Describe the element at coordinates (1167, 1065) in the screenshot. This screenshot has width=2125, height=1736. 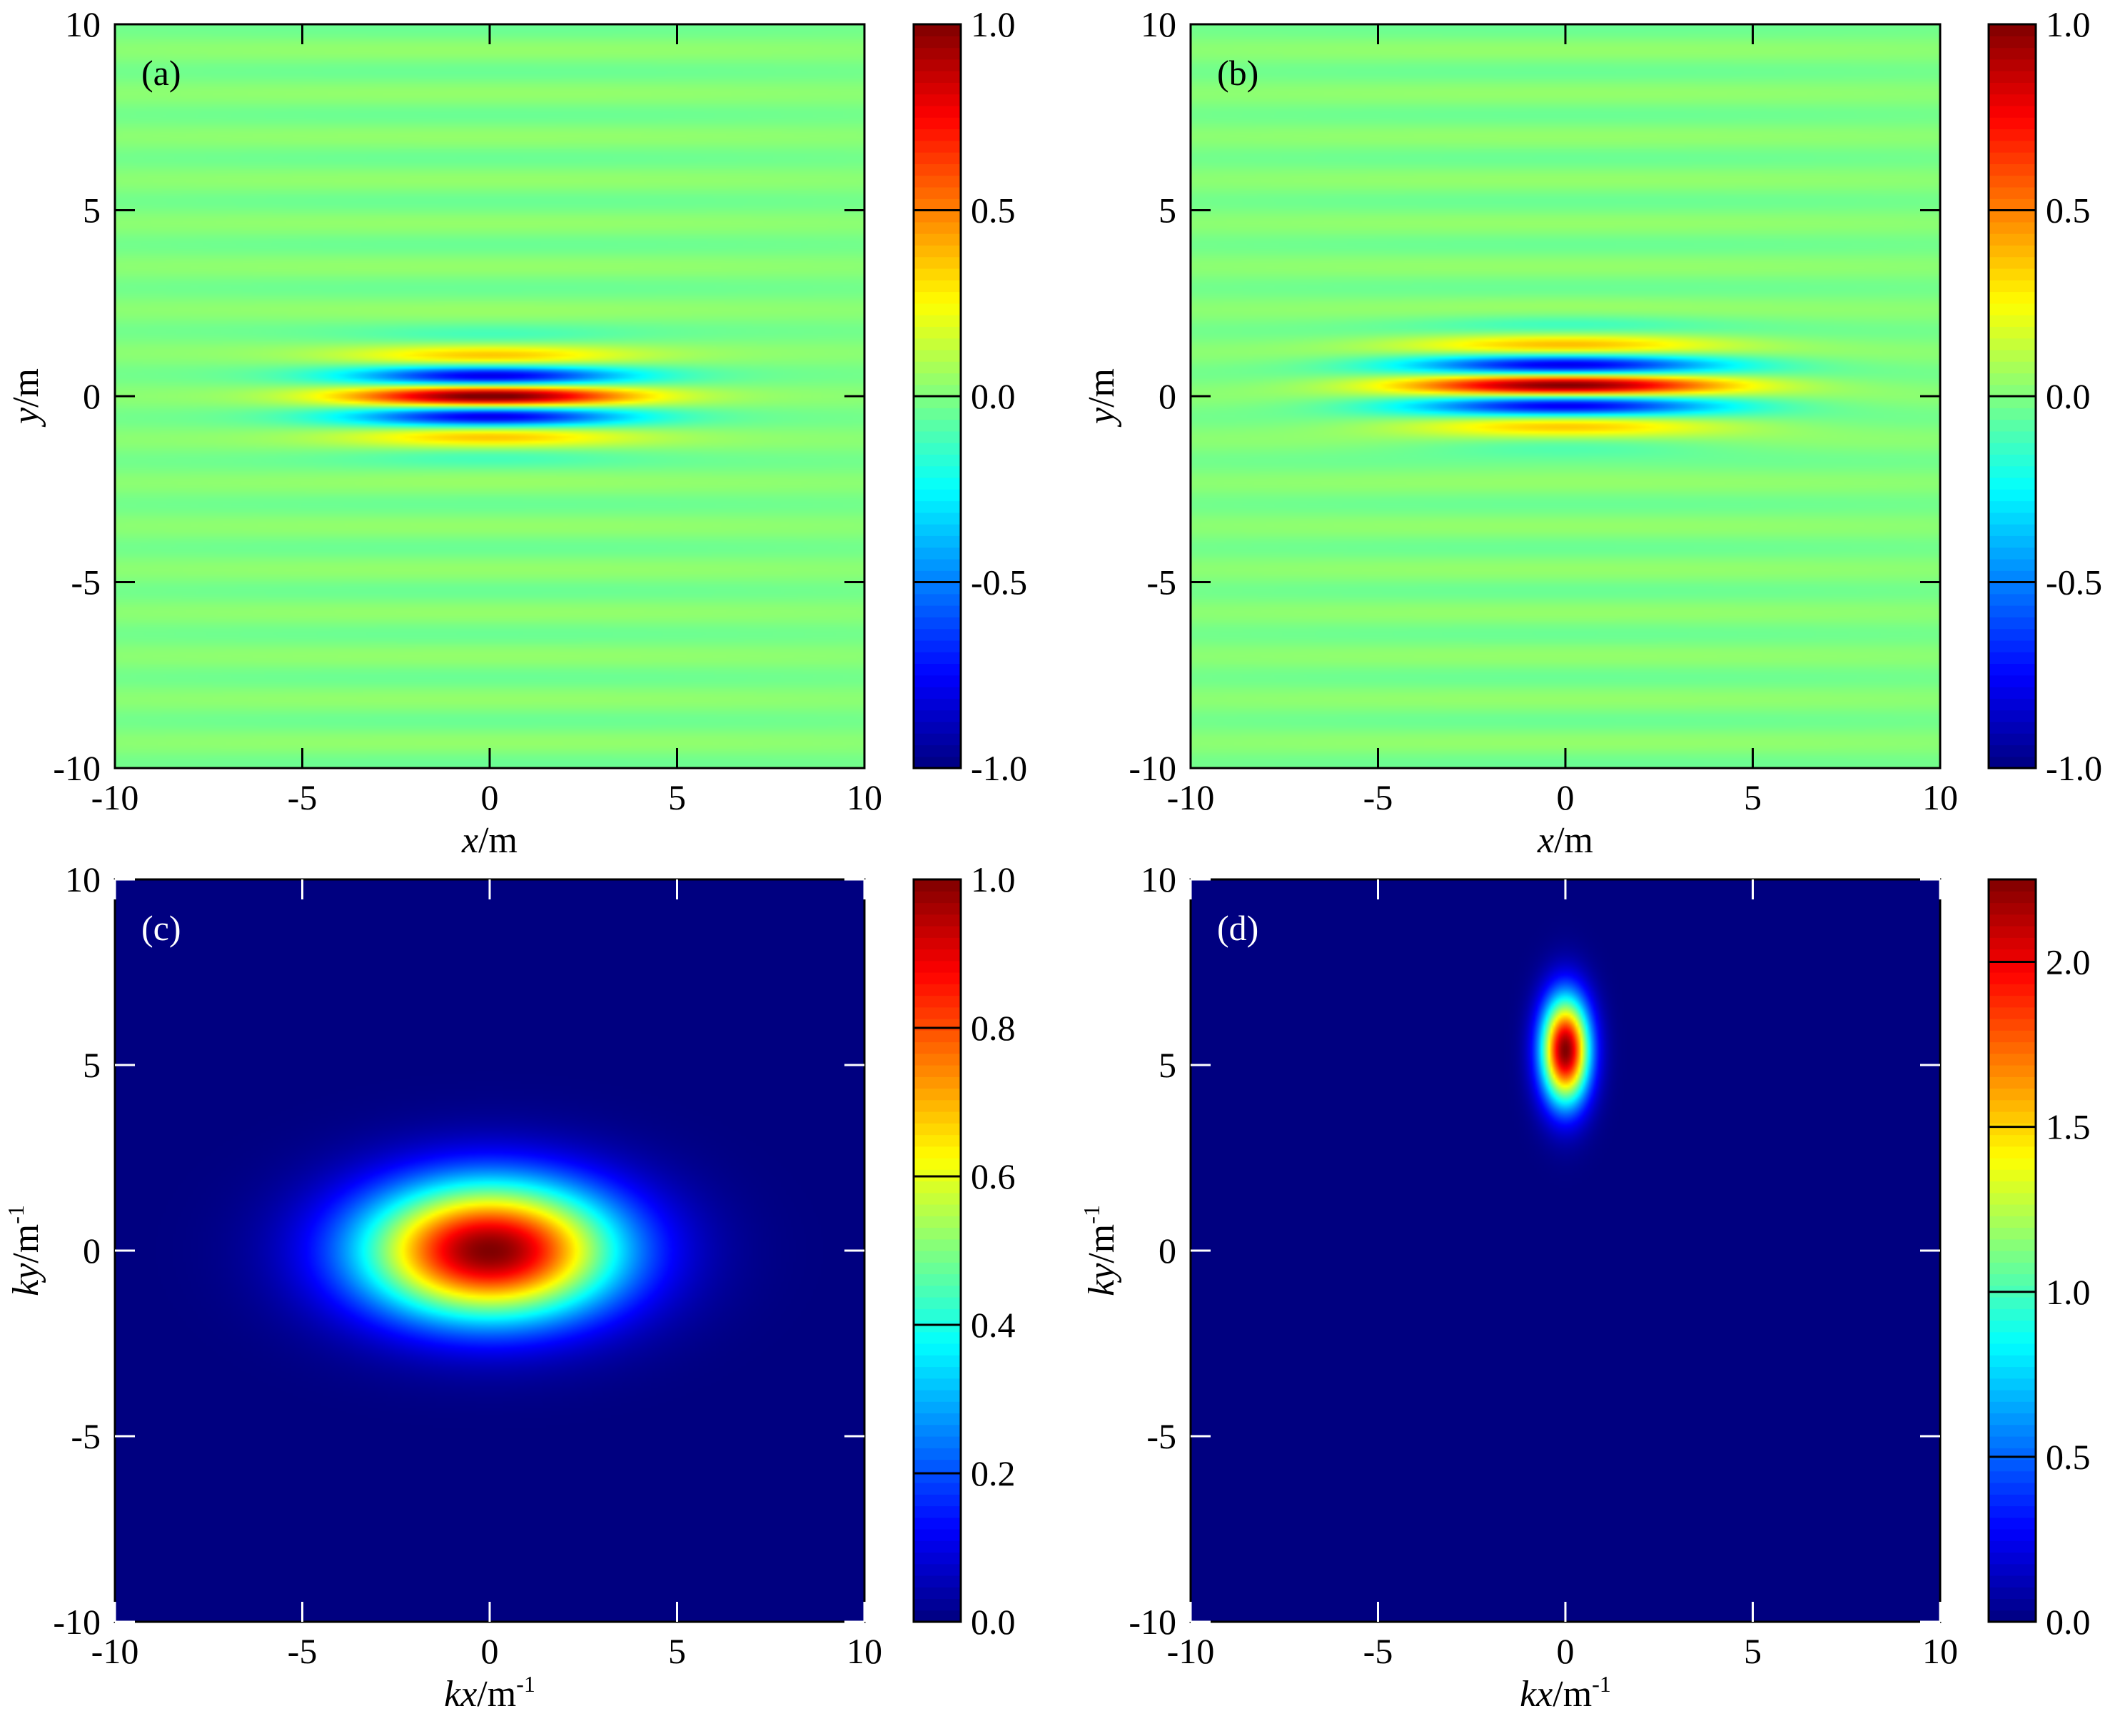
I see `y-tick-label: 5` at that location.